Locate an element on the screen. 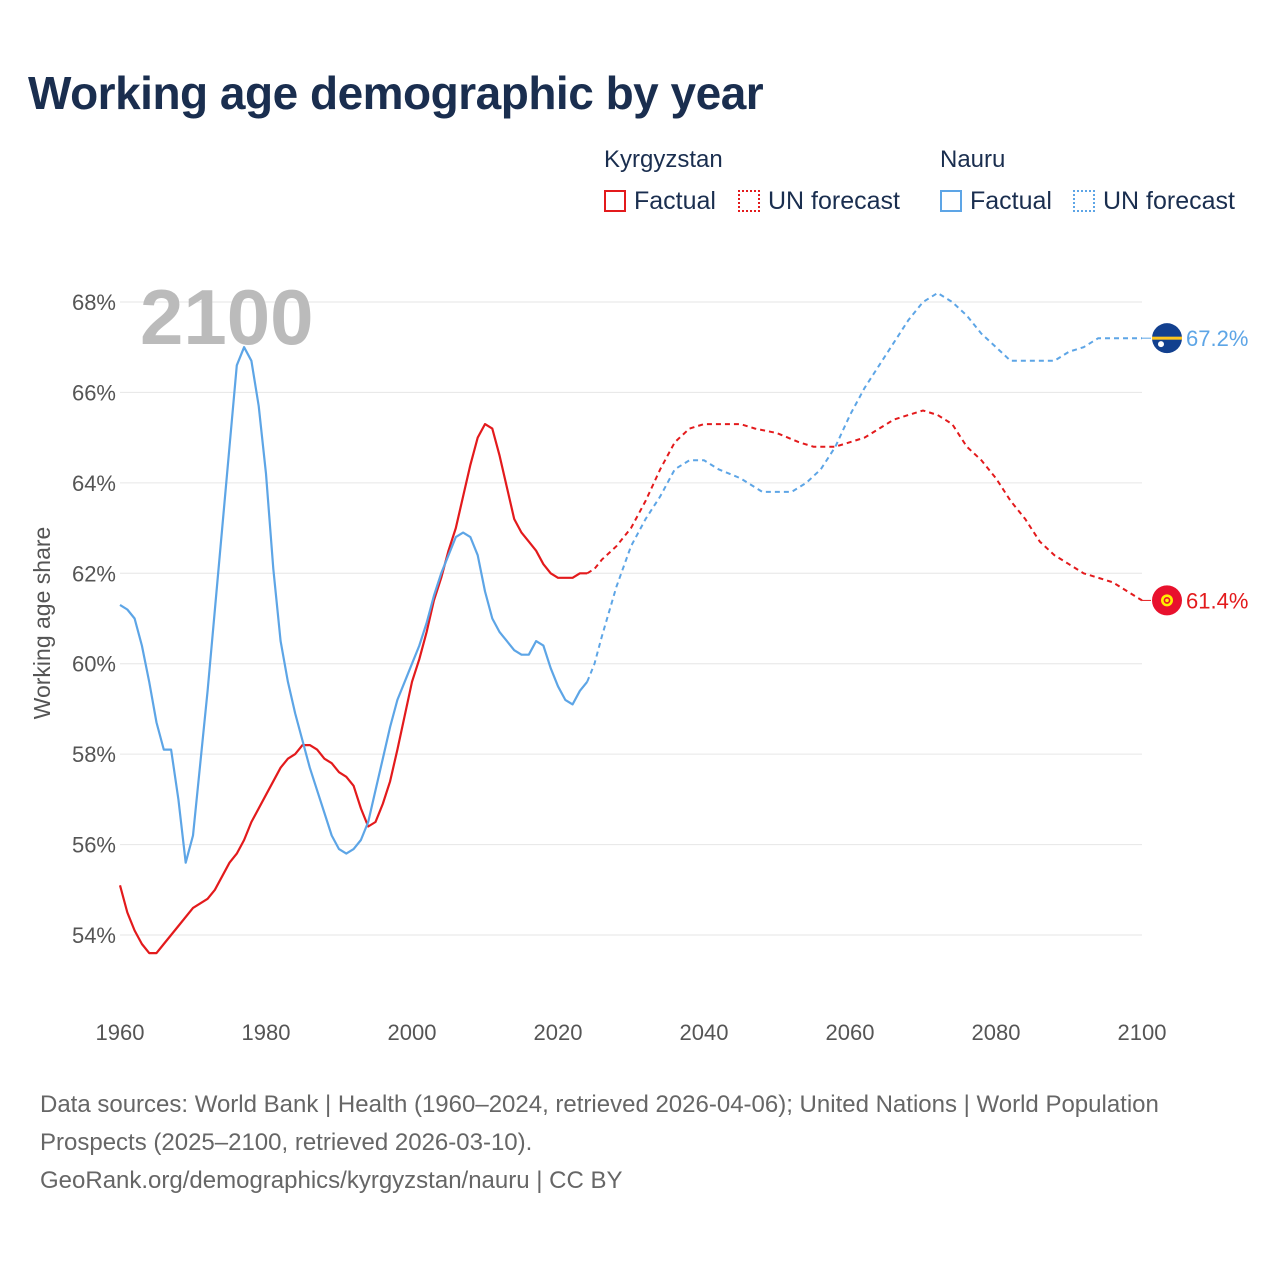 The image size is (1280, 1280). x-tick-label: 2060 is located at coordinates (850, 1032).